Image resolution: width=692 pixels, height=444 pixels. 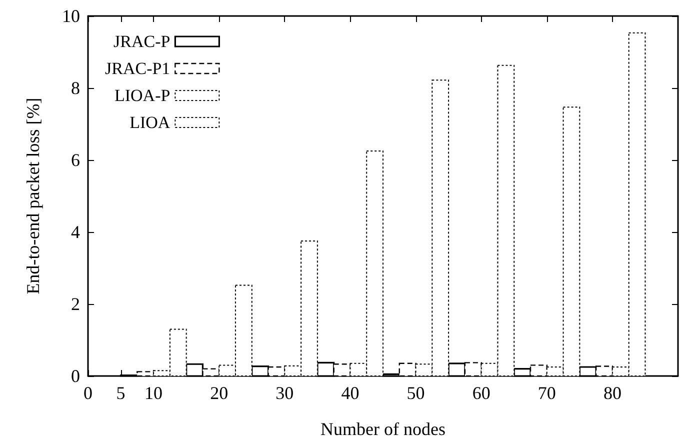 I want to click on y-tick-label: 8, so click(x=75, y=88).